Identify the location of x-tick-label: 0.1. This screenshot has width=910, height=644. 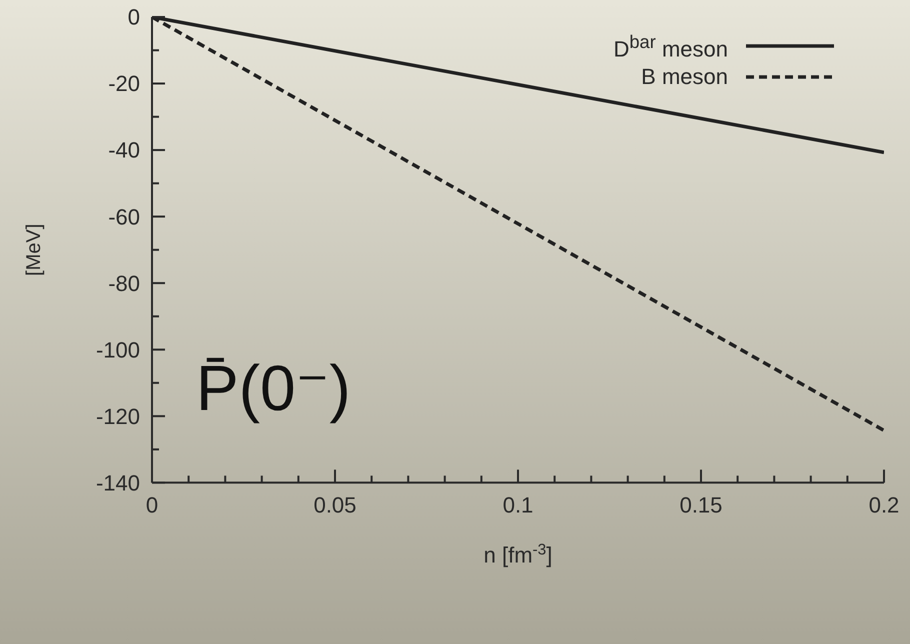
(518, 505).